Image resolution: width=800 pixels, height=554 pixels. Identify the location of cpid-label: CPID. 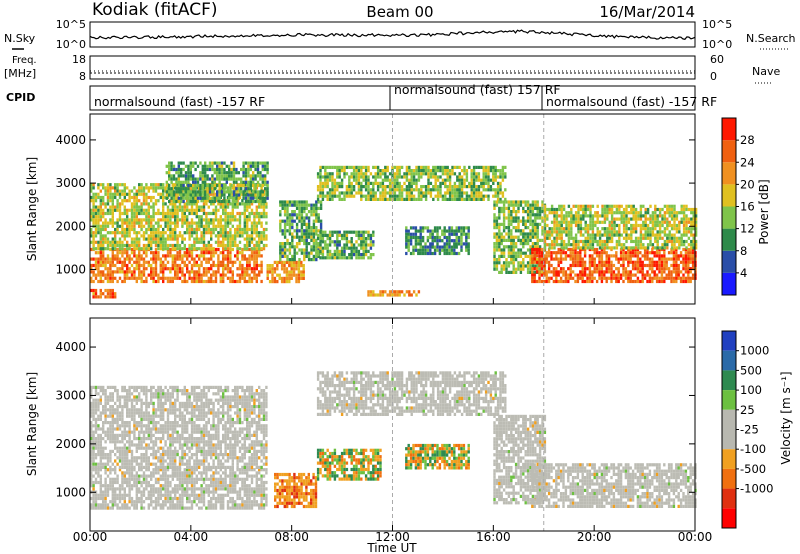
(20, 97).